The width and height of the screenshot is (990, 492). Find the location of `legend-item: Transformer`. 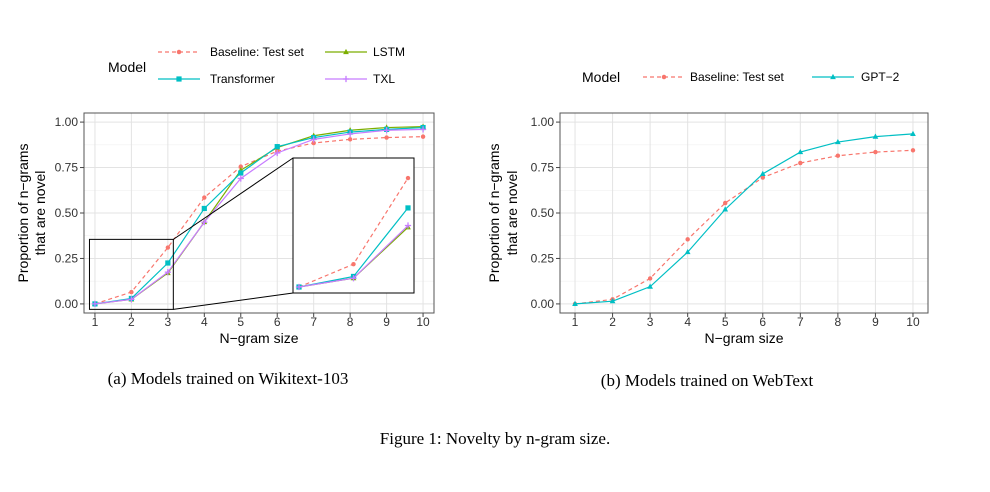

legend-item: Transformer is located at coordinates (216, 79).